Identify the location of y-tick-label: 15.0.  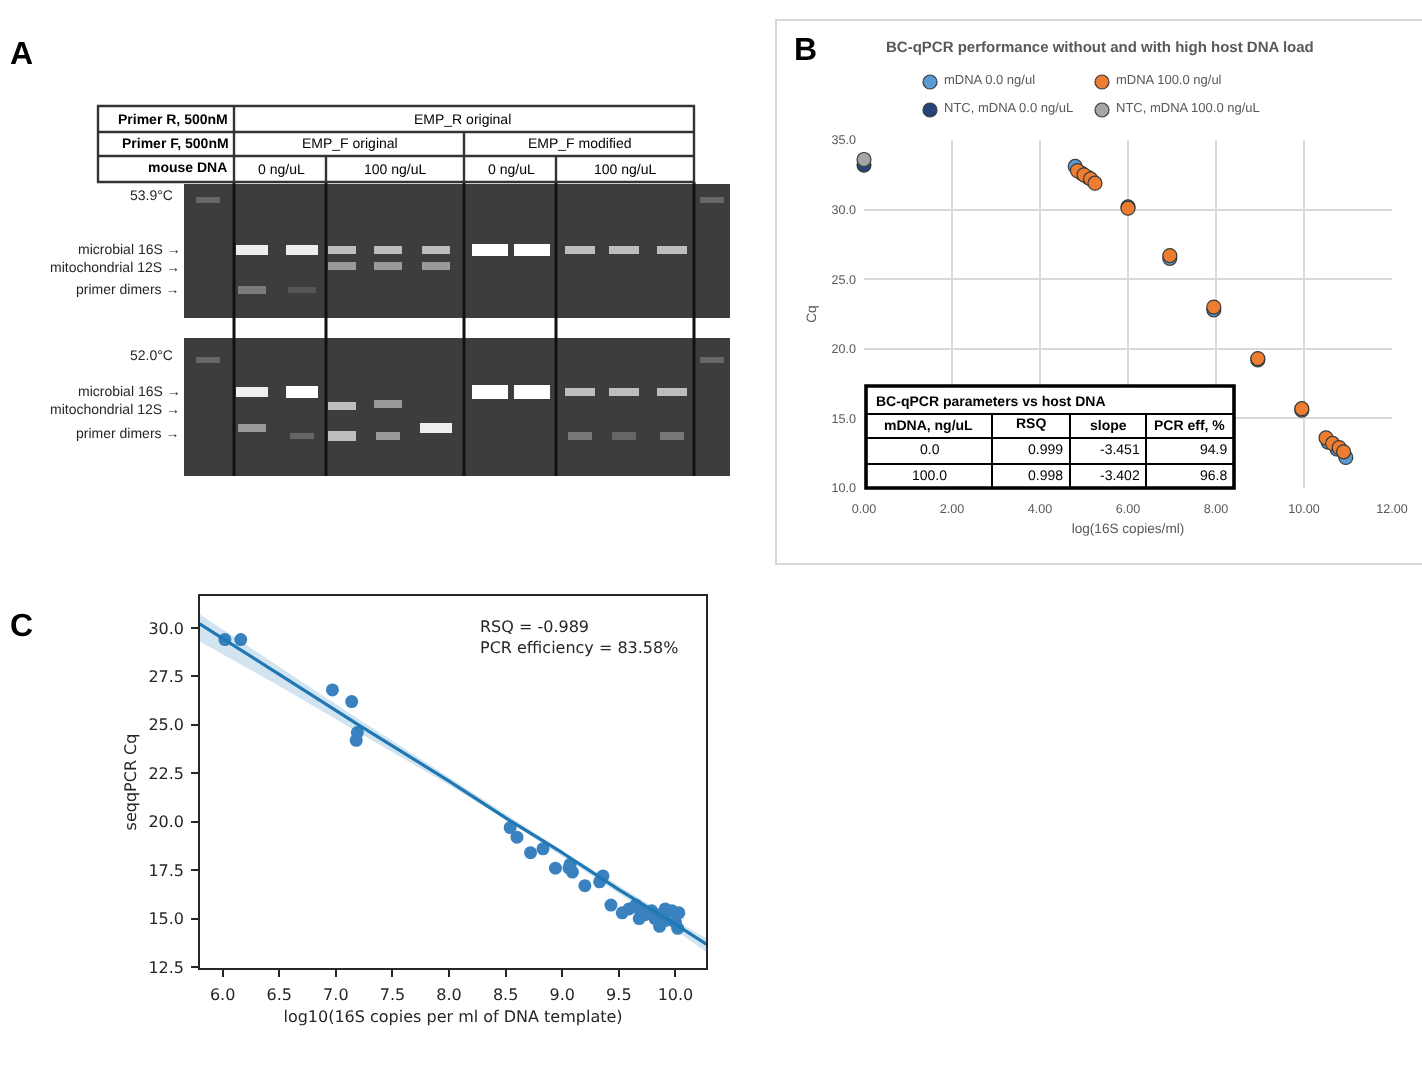
(166, 919).